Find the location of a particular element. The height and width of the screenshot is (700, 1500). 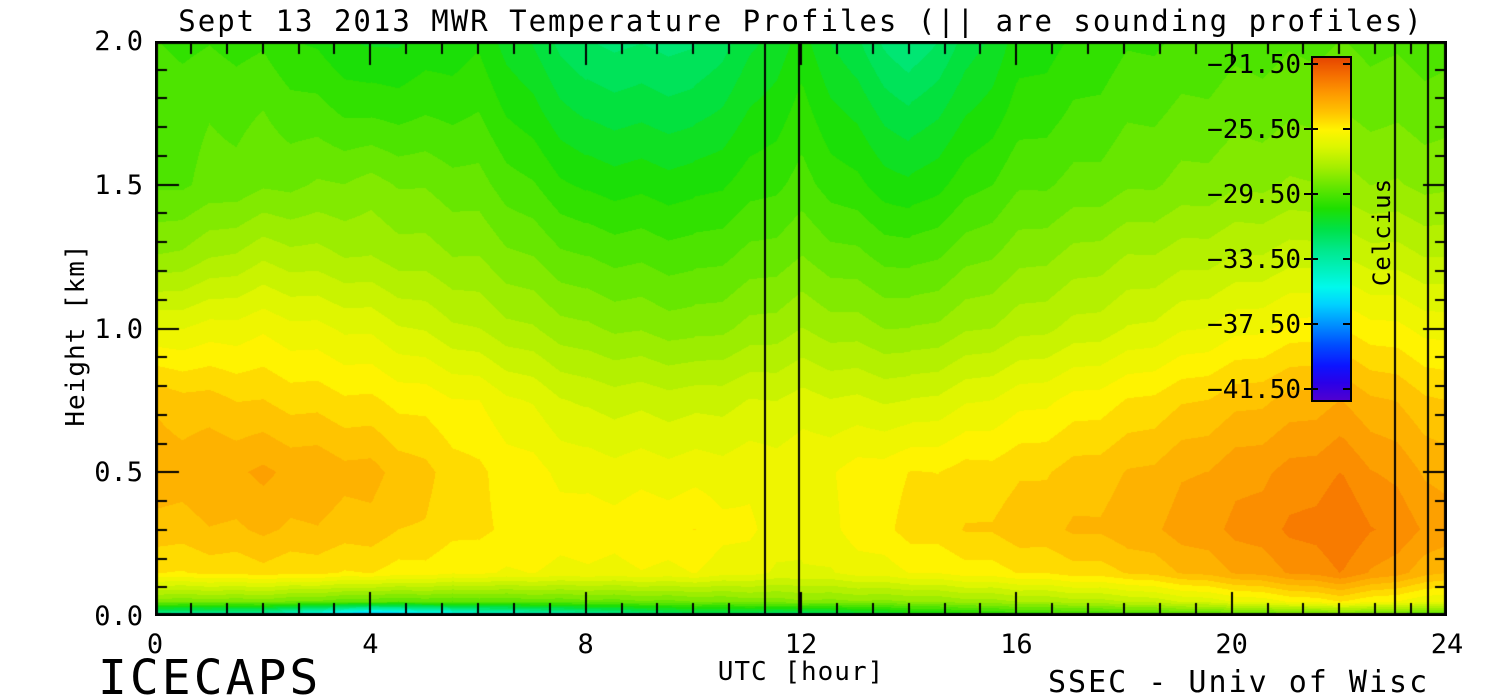

colorbar-unit-label: Celcius is located at coordinates (1382, 232).